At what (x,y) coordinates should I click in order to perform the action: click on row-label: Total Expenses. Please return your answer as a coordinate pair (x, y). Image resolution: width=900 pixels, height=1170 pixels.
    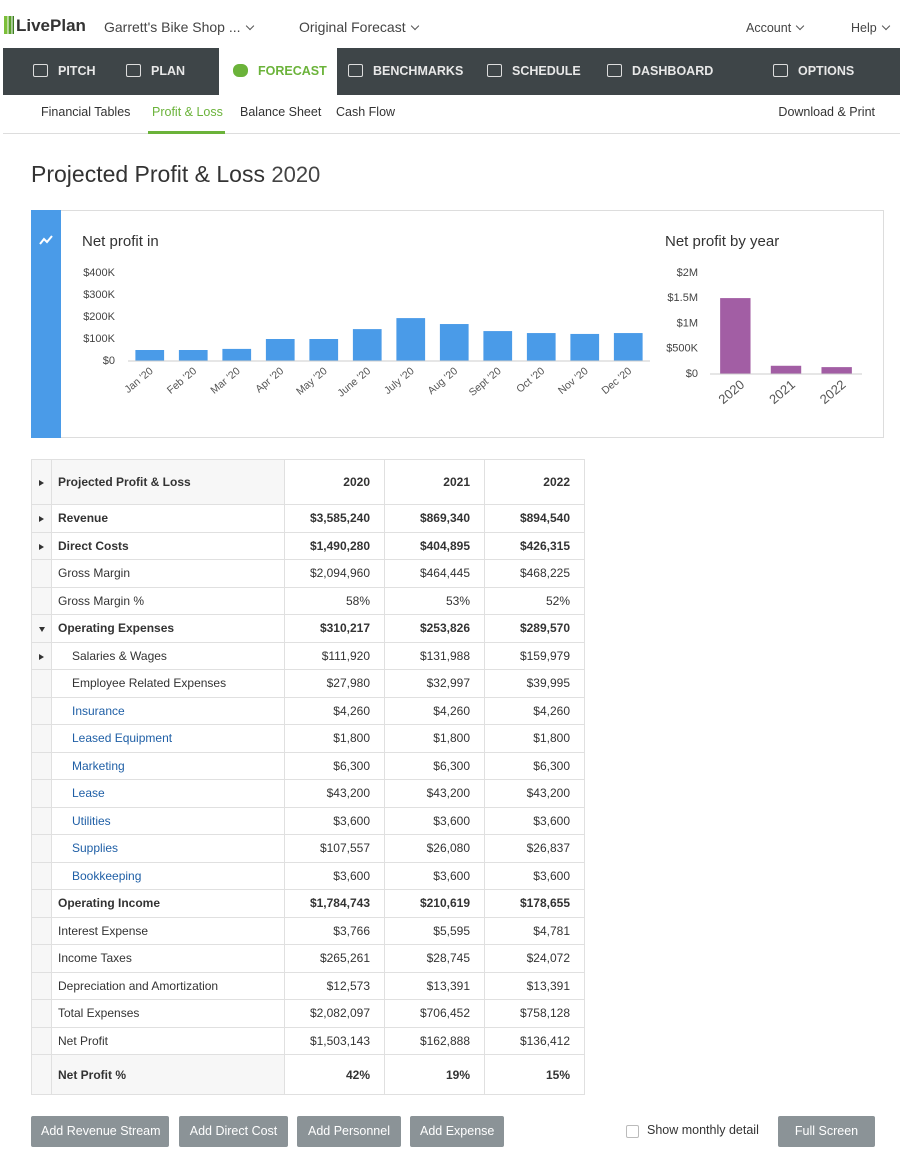
    Looking at the image, I should click on (168, 1013).